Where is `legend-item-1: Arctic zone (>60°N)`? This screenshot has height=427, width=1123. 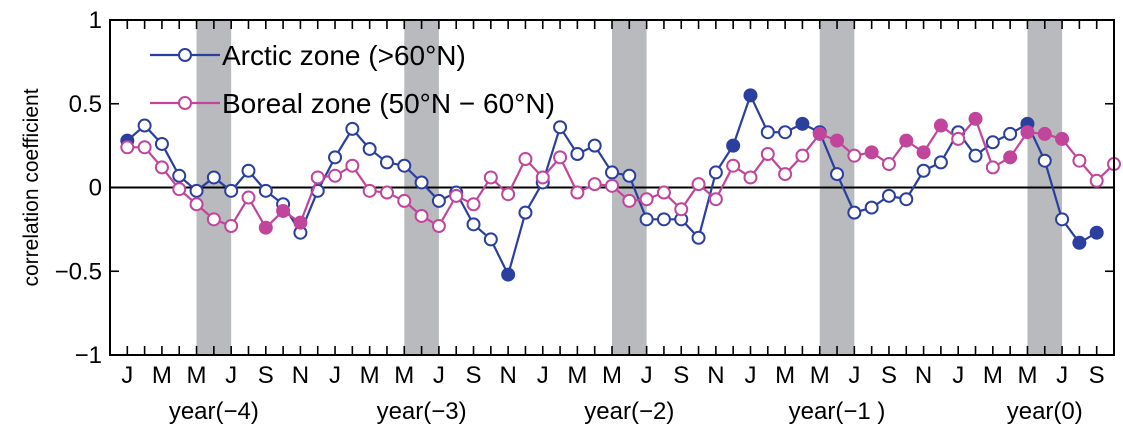 legend-item-1: Arctic zone (>60°N) is located at coordinates (308, 55).